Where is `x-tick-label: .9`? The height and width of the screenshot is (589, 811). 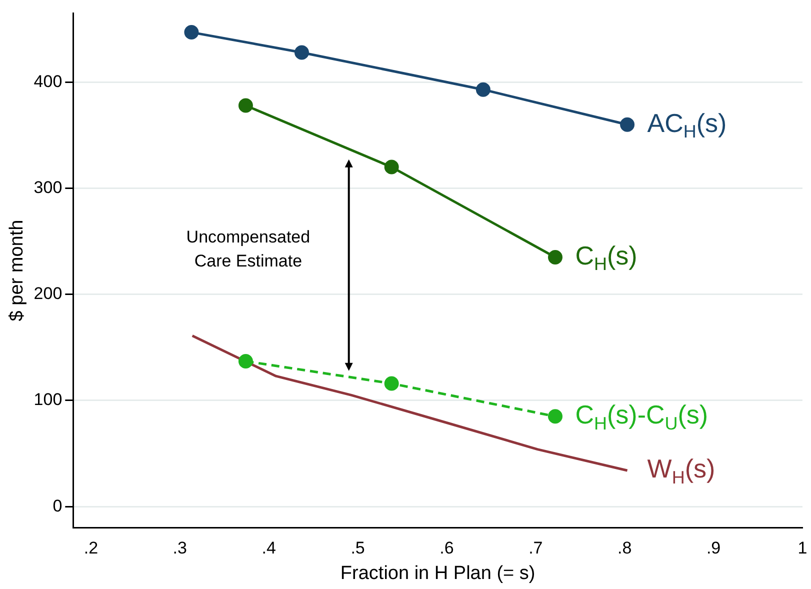 x-tick-label: .9 is located at coordinates (713, 548).